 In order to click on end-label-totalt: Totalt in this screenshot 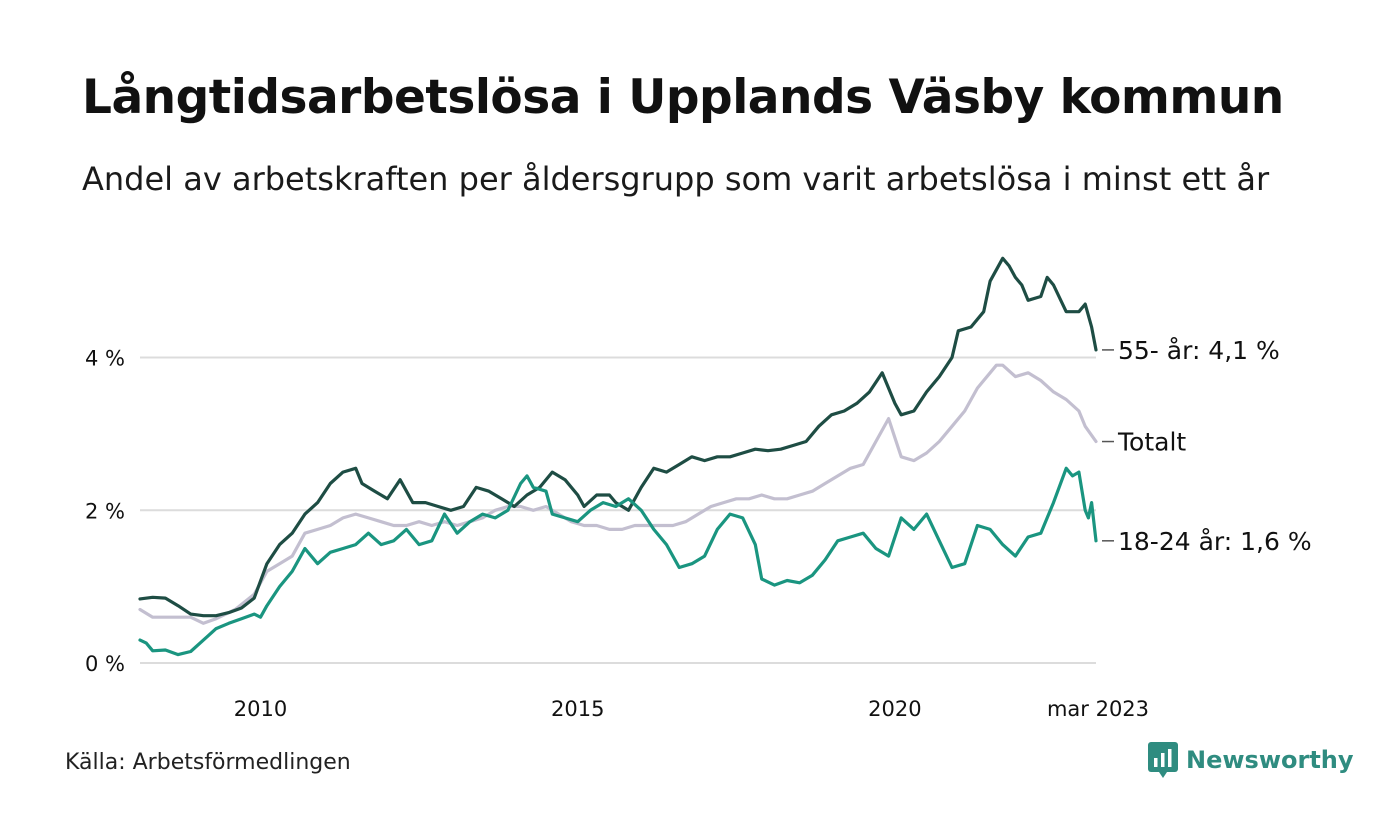, I will do `click(1151, 442)`.